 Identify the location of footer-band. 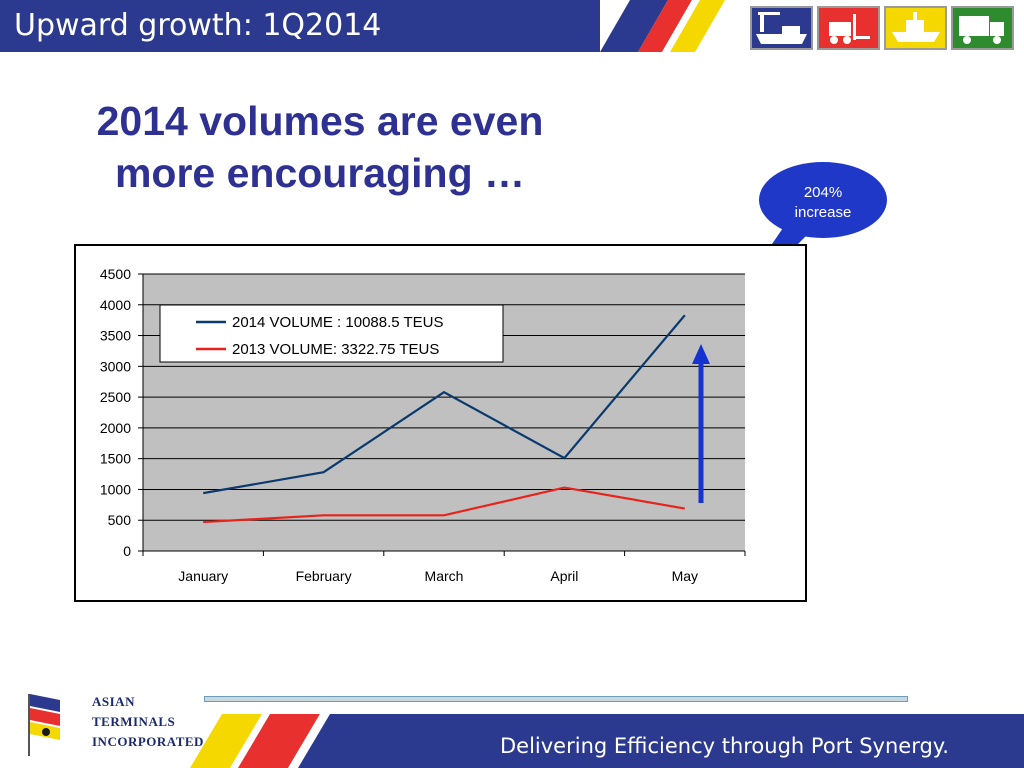
(607, 741).